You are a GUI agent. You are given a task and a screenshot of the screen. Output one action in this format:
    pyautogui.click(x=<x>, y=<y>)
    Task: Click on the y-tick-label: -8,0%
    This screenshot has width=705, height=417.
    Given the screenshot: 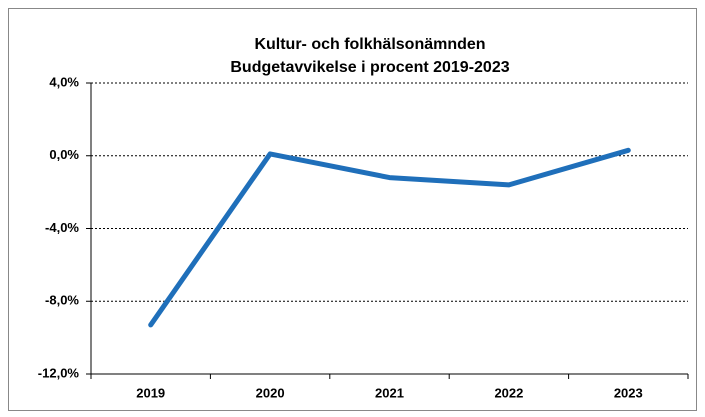 What is the action you would take?
    pyautogui.click(x=62, y=300)
    